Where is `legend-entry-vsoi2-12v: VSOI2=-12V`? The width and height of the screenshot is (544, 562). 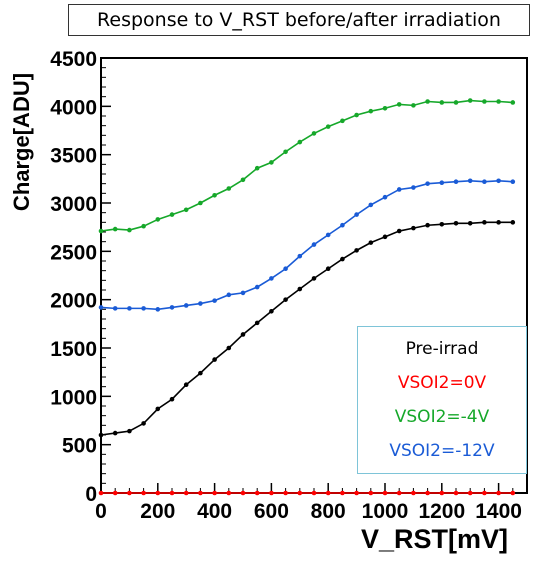
legend-entry-vsoi2-12v: VSOI2=-12V is located at coordinates (442, 451).